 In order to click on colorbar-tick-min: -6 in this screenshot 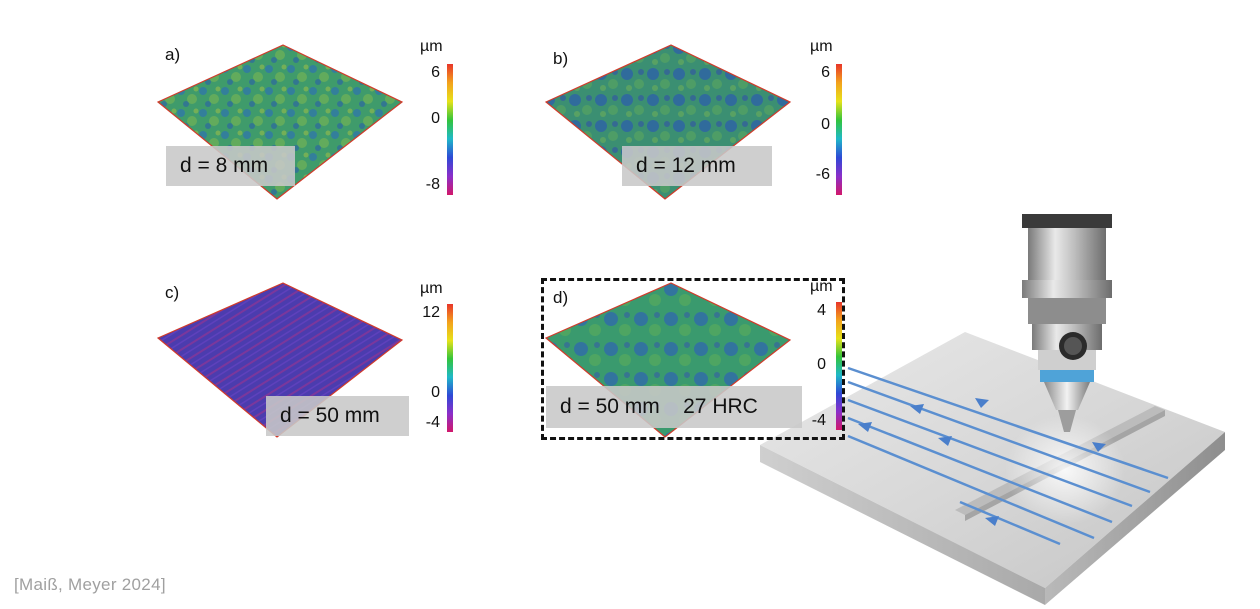, I will do `click(822, 174)`.